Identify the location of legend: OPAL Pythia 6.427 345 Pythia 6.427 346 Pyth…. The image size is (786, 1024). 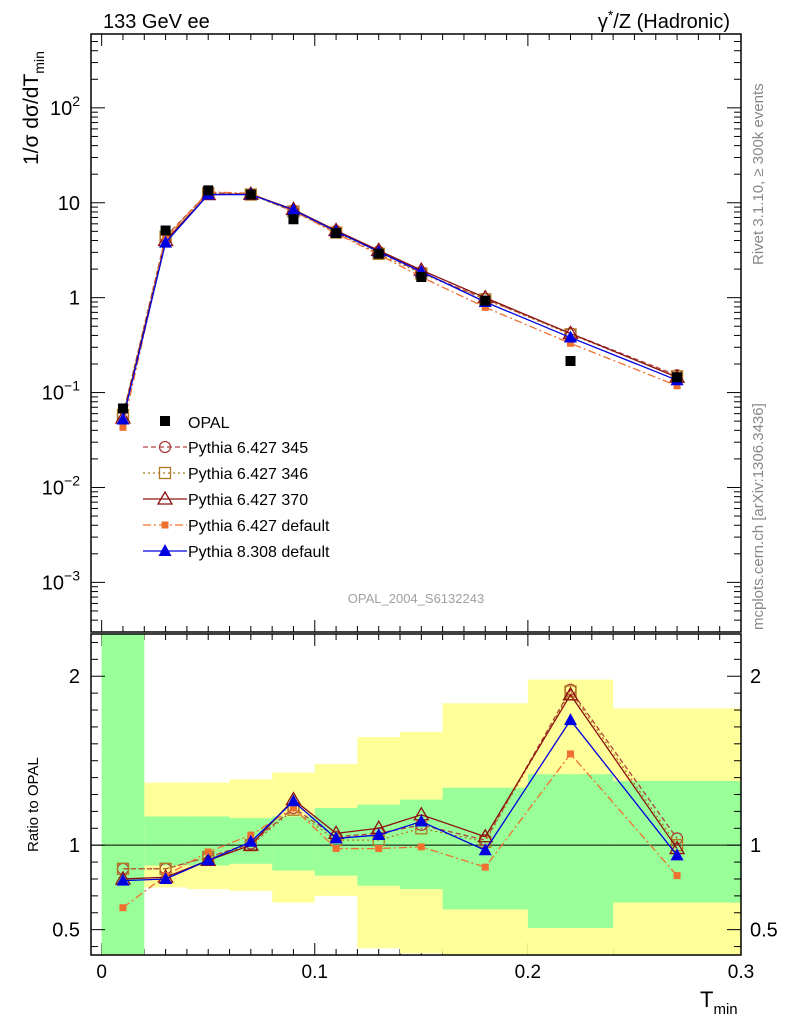
(236, 488).